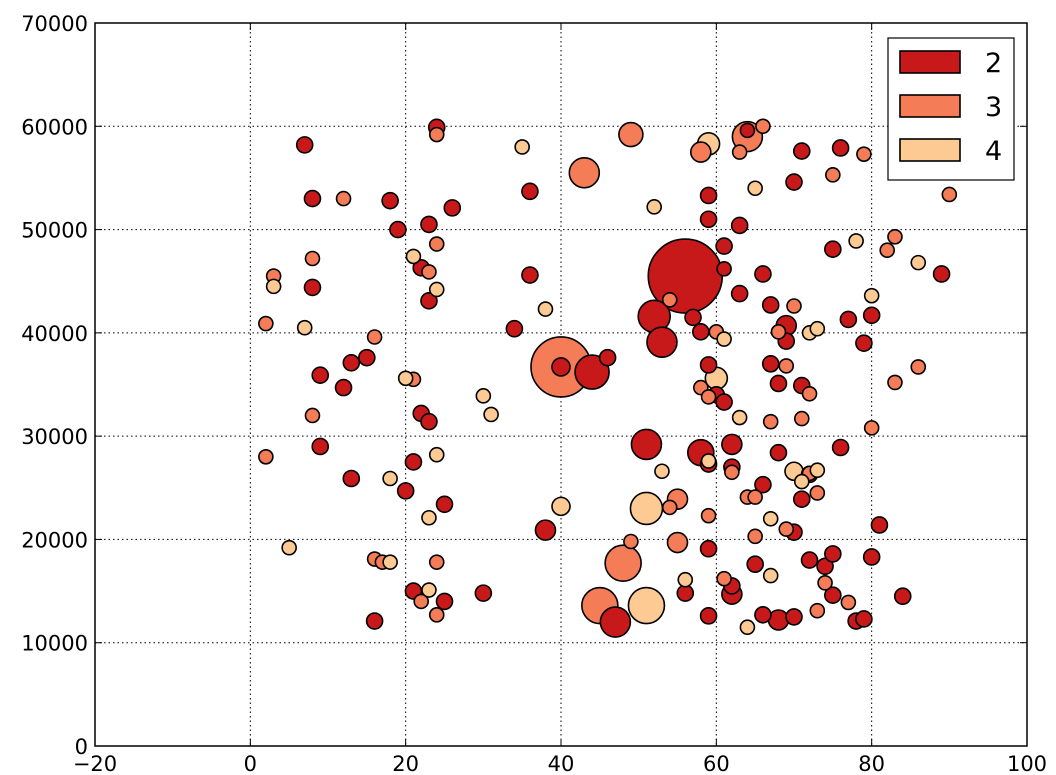  I want to click on x-tick-label: 0, so click(250, 763).